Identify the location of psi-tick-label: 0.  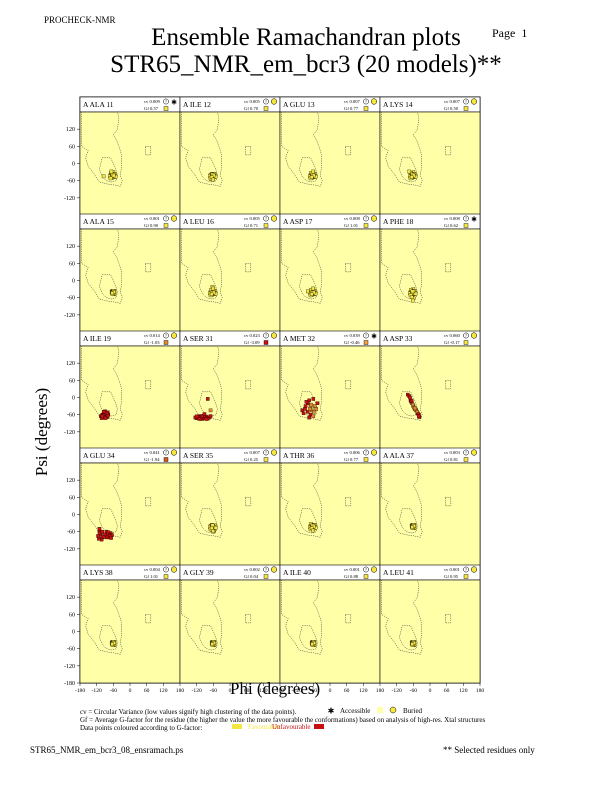
(73, 165).